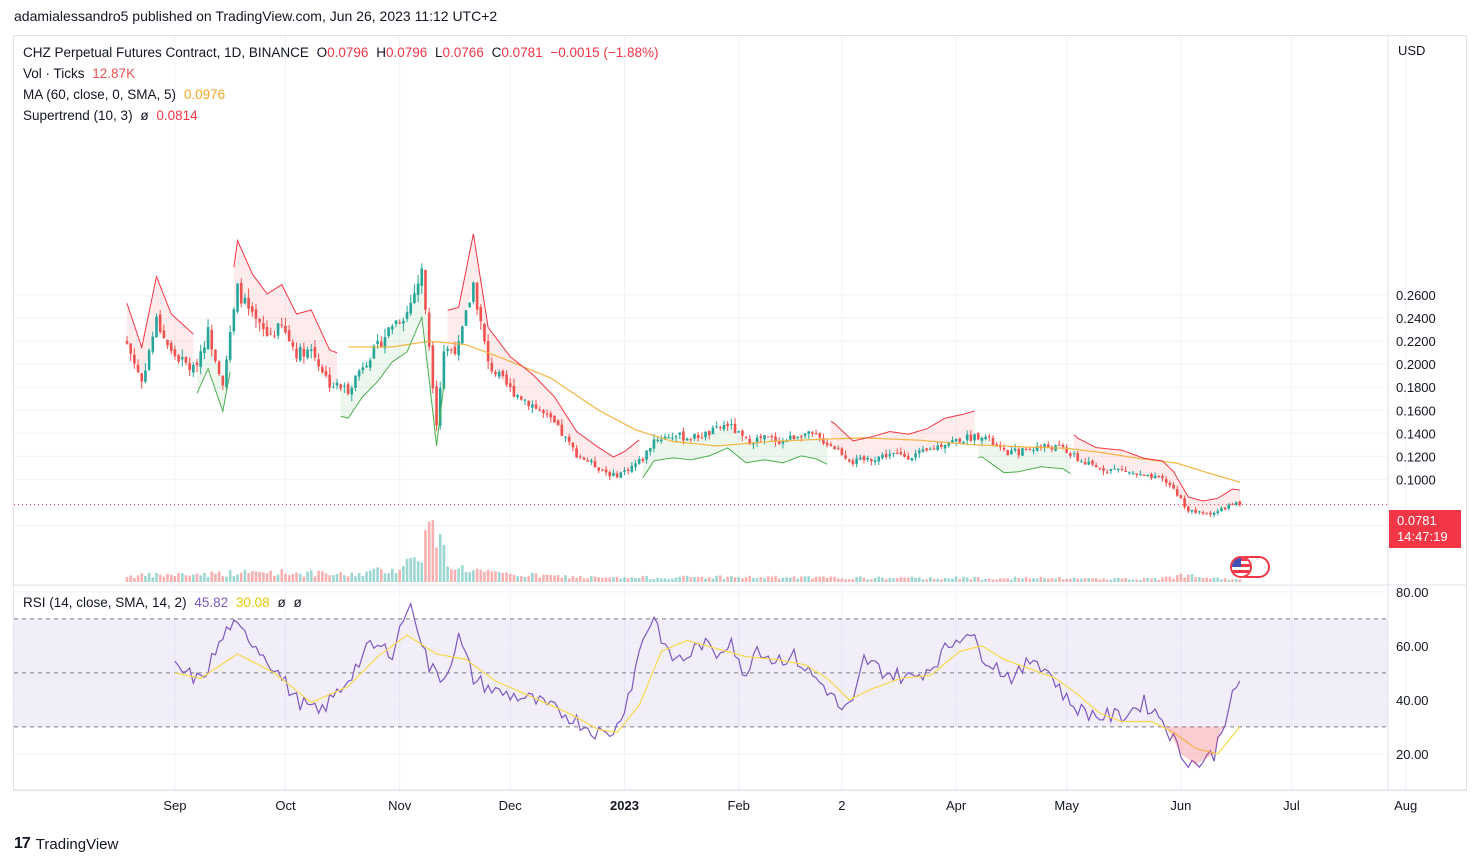 Image resolution: width=1480 pixels, height=866 pixels. What do you see at coordinates (400, 805) in the screenshot?
I see `time-tick-label: Nov` at bounding box center [400, 805].